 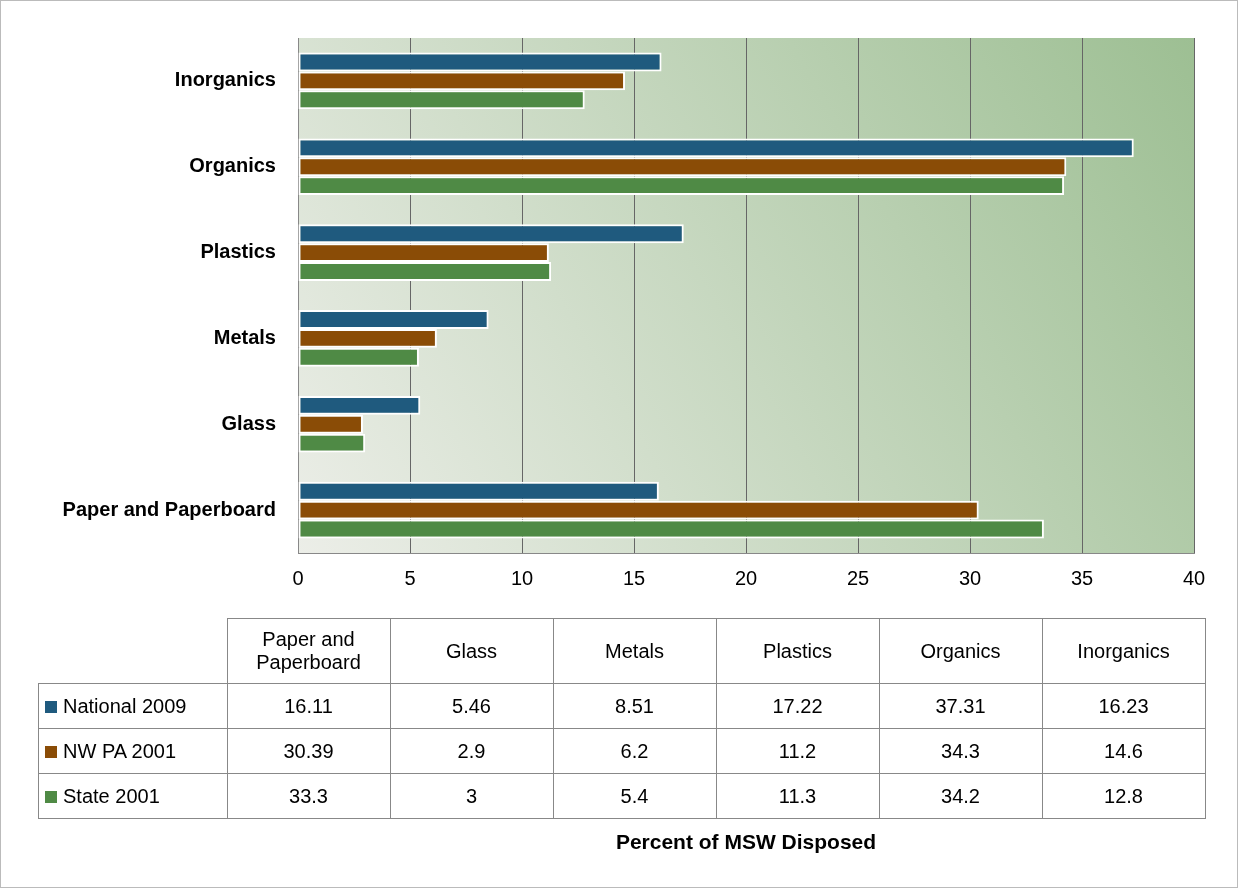 What do you see at coordinates (132, 751) in the screenshot?
I see `legend-label: NW PA 2001` at bounding box center [132, 751].